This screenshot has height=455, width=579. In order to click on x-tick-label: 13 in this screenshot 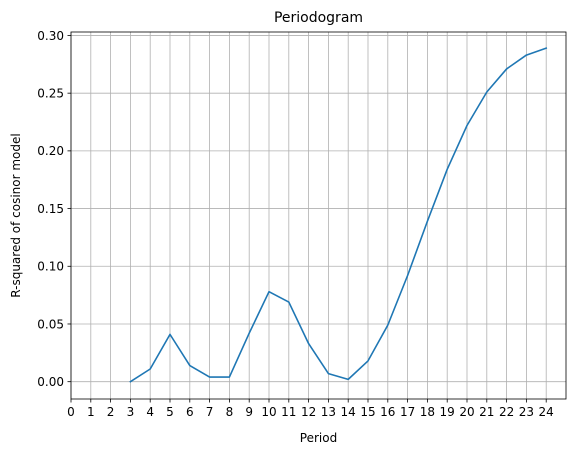, I will do `click(328, 412)`.